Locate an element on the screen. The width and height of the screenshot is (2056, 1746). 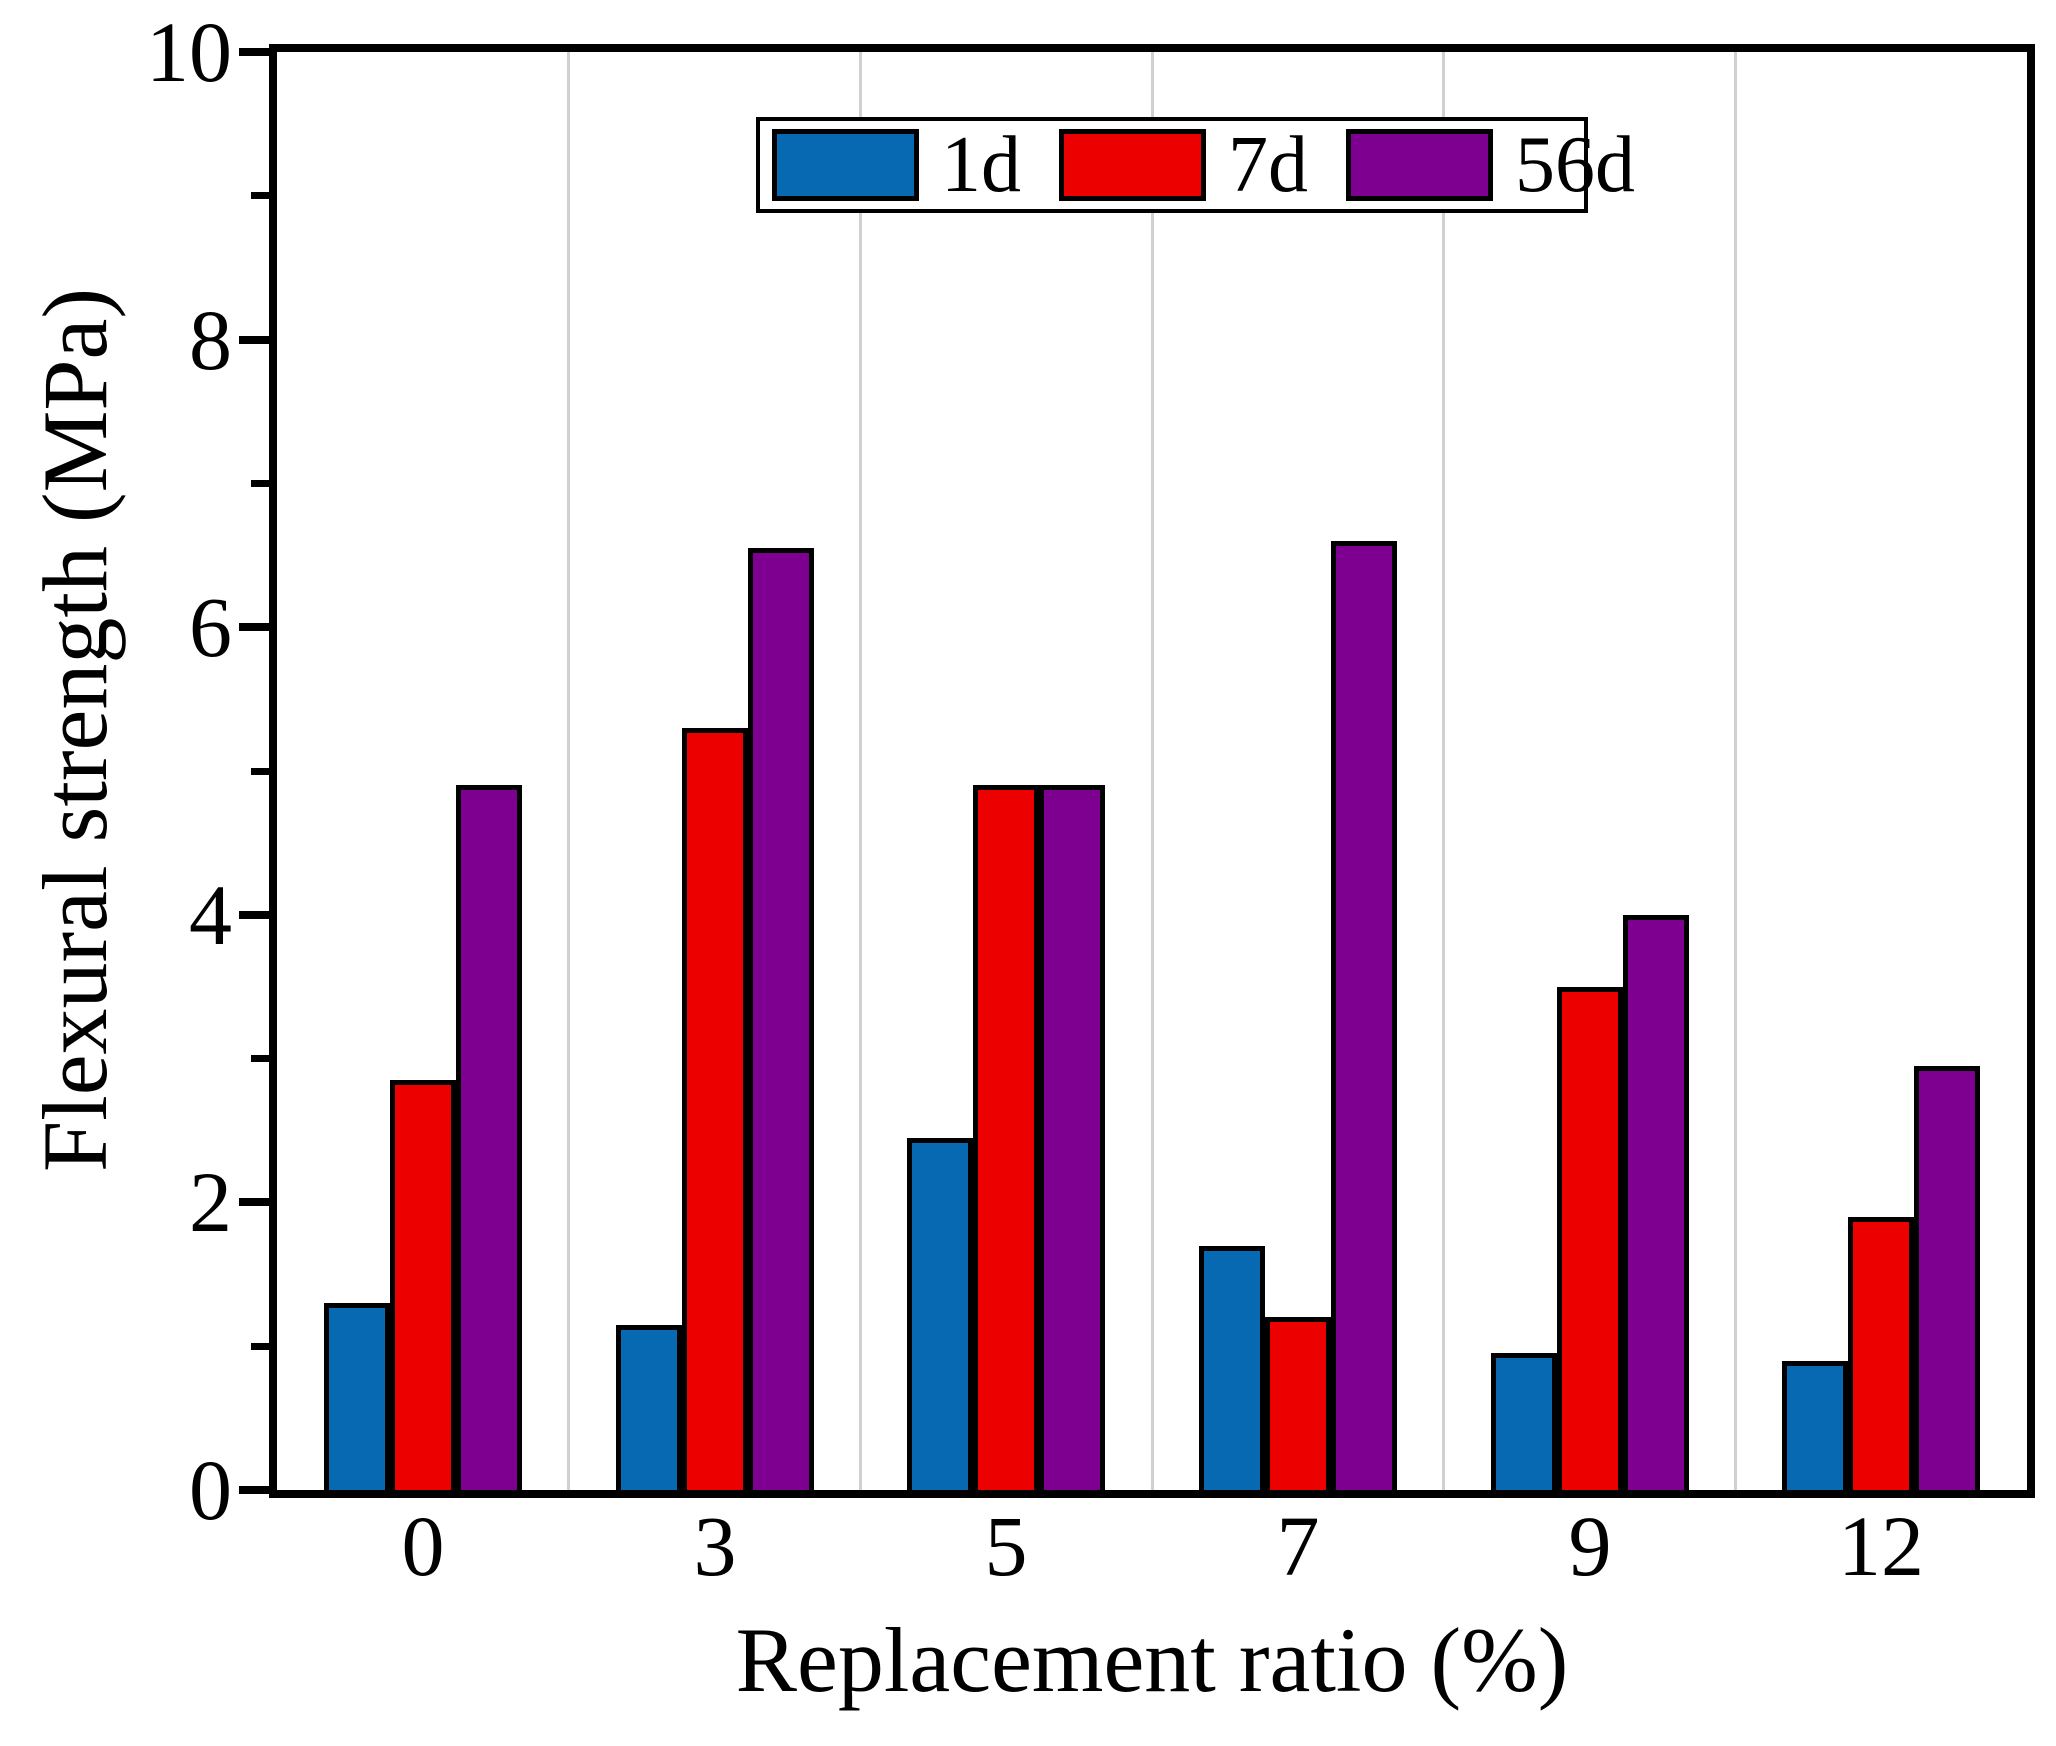
legend-item-1d: 1d is located at coordinates (915, 165).